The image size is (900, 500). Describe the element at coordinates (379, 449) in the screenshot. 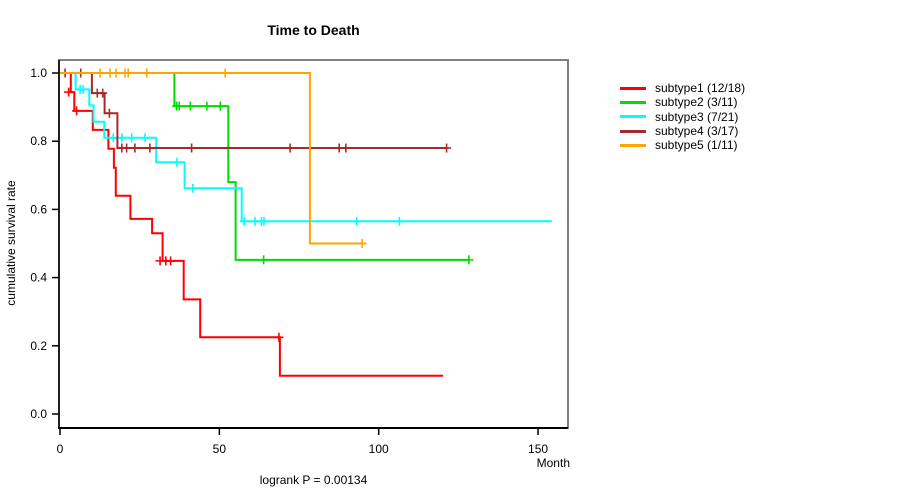

I see `x-tick-label: 100` at that location.